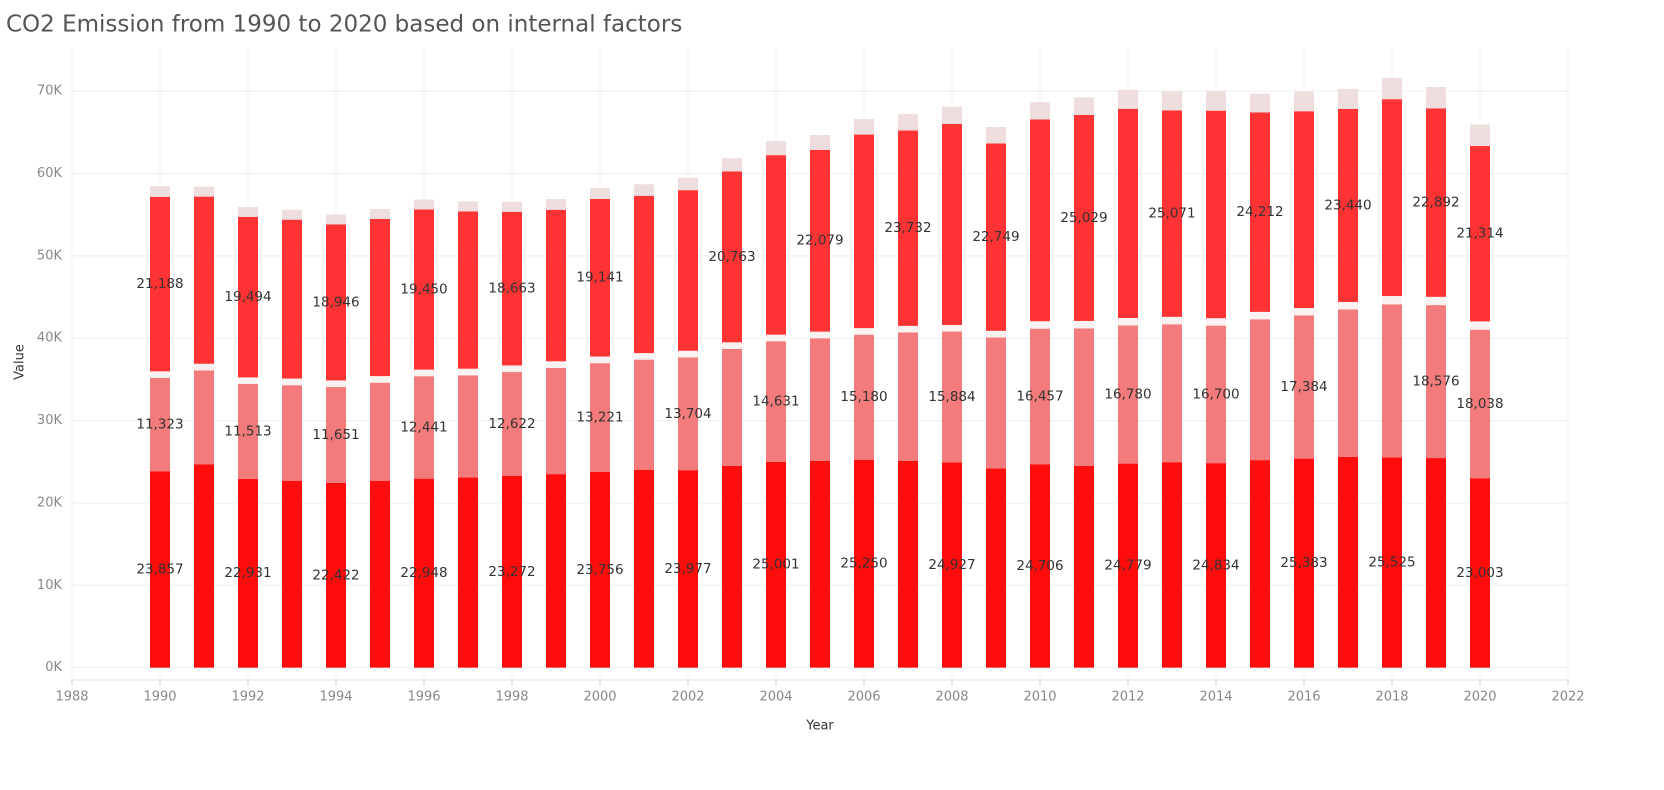  What do you see at coordinates (819, 726) in the screenshot?
I see `x-axis-label: Year` at bounding box center [819, 726].